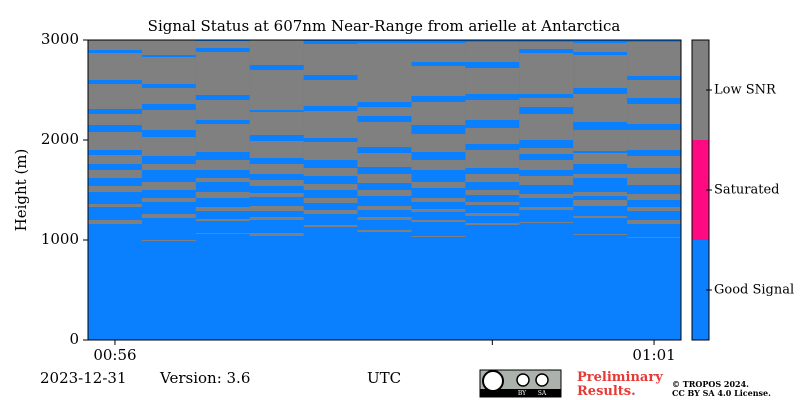 The height and width of the screenshot is (400, 800). Describe the element at coordinates (204, 378) in the screenshot. I see `version: Version: 3.6` at that location.